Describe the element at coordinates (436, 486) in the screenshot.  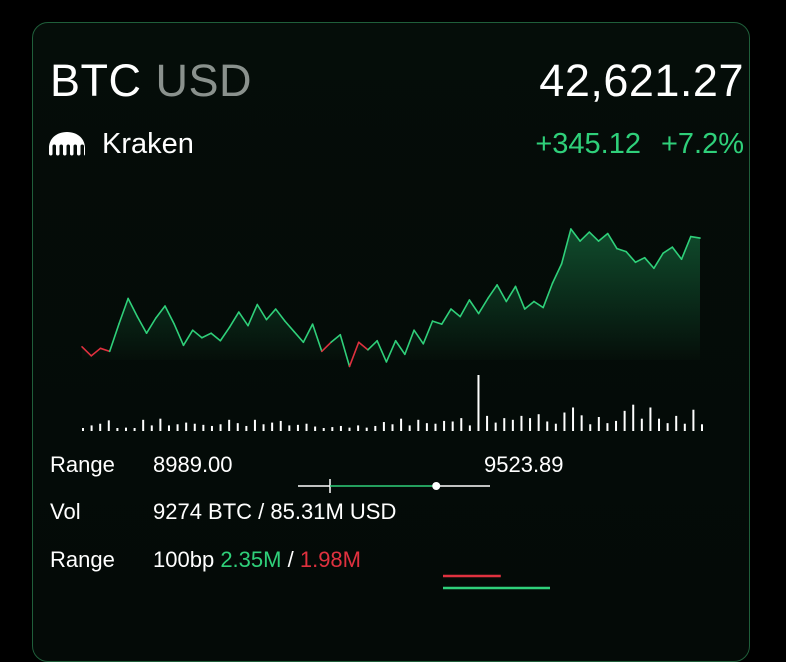
I see `range-marker` at that location.